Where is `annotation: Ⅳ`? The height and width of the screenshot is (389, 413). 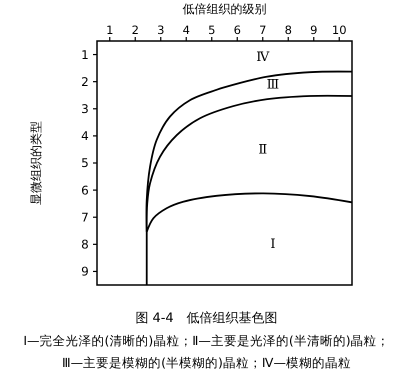
annotation: Ⅳ is located at coordinates (263, 57).